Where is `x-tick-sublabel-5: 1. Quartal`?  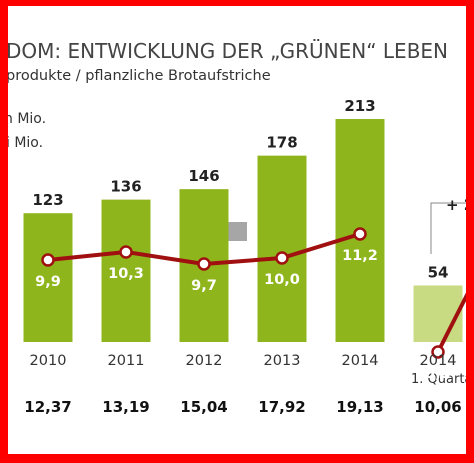 x-tick-sublabel-5: 1. Quartal is located at coordinates (438, 379).